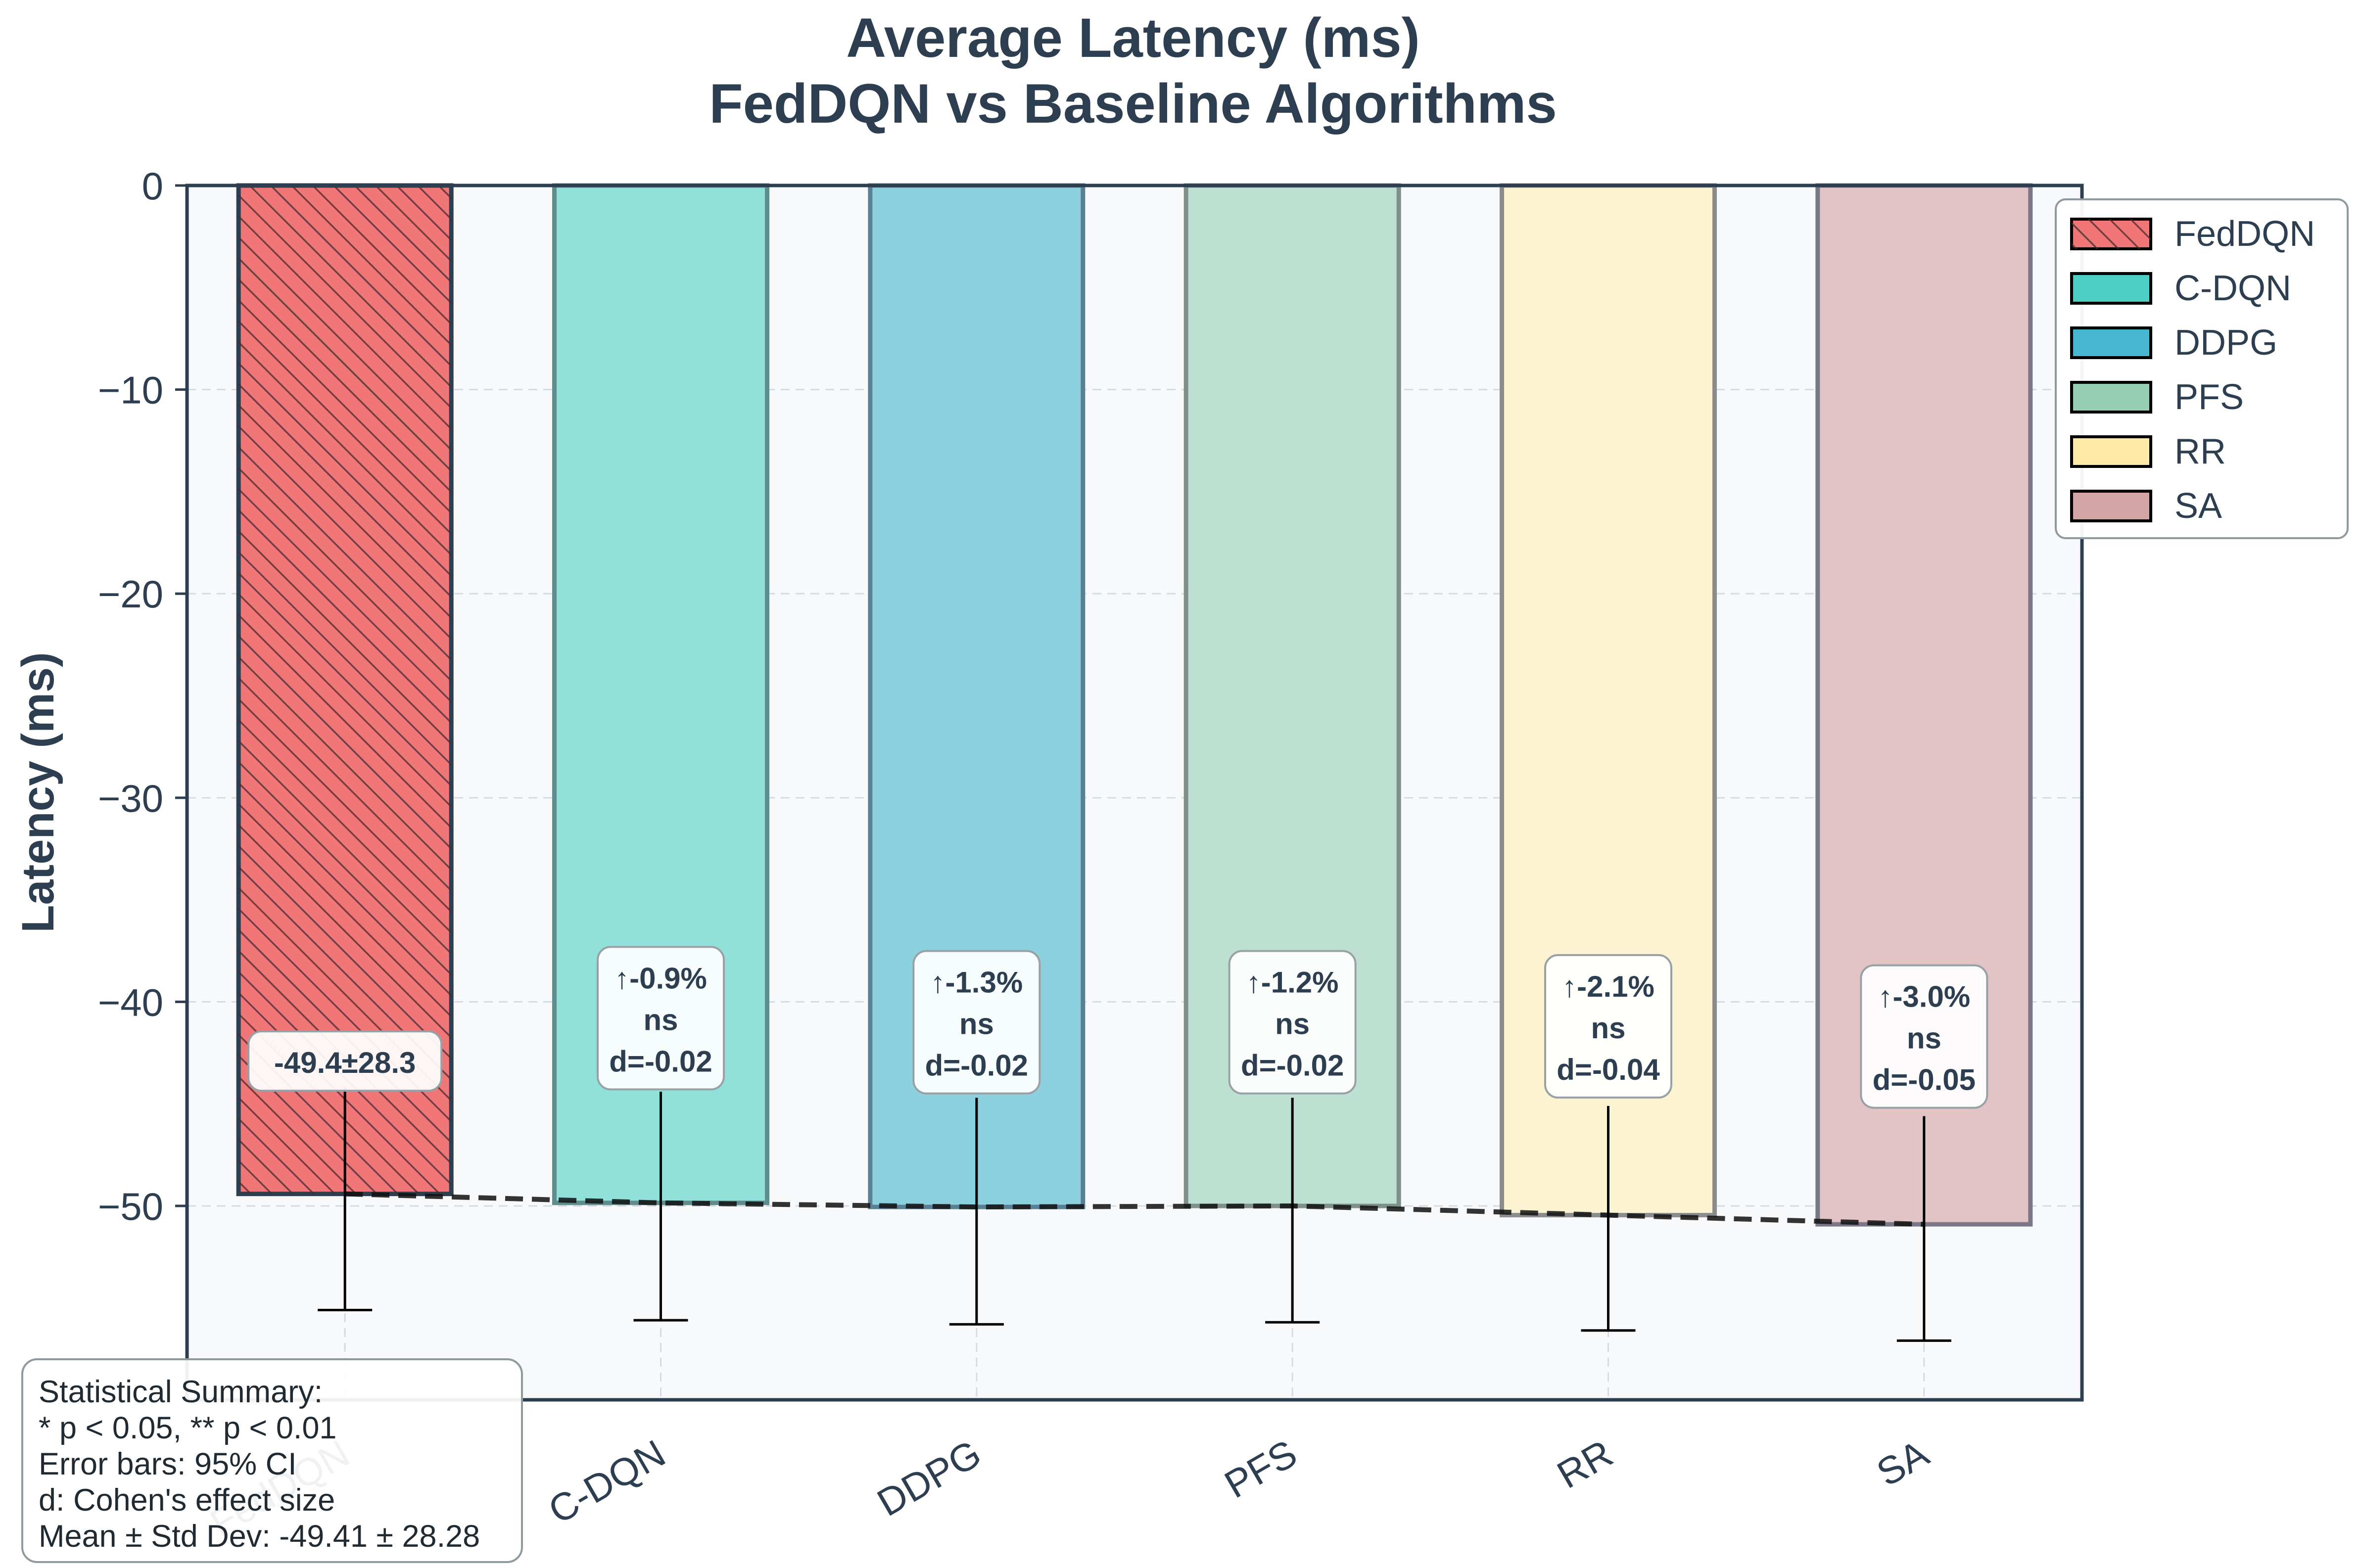 Image resolution: width=2363 pixels, height=1568 pixels. What do you see at coordinates (1133, 38) in the screenshot?
I see `chart-title: Average Latency (ms)` at bounding box center [1133, 38].